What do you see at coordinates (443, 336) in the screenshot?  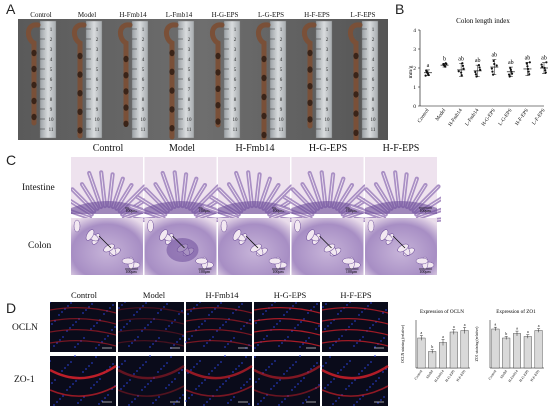 I see `d-significance-letter: a` at bounding box center [443, 336].